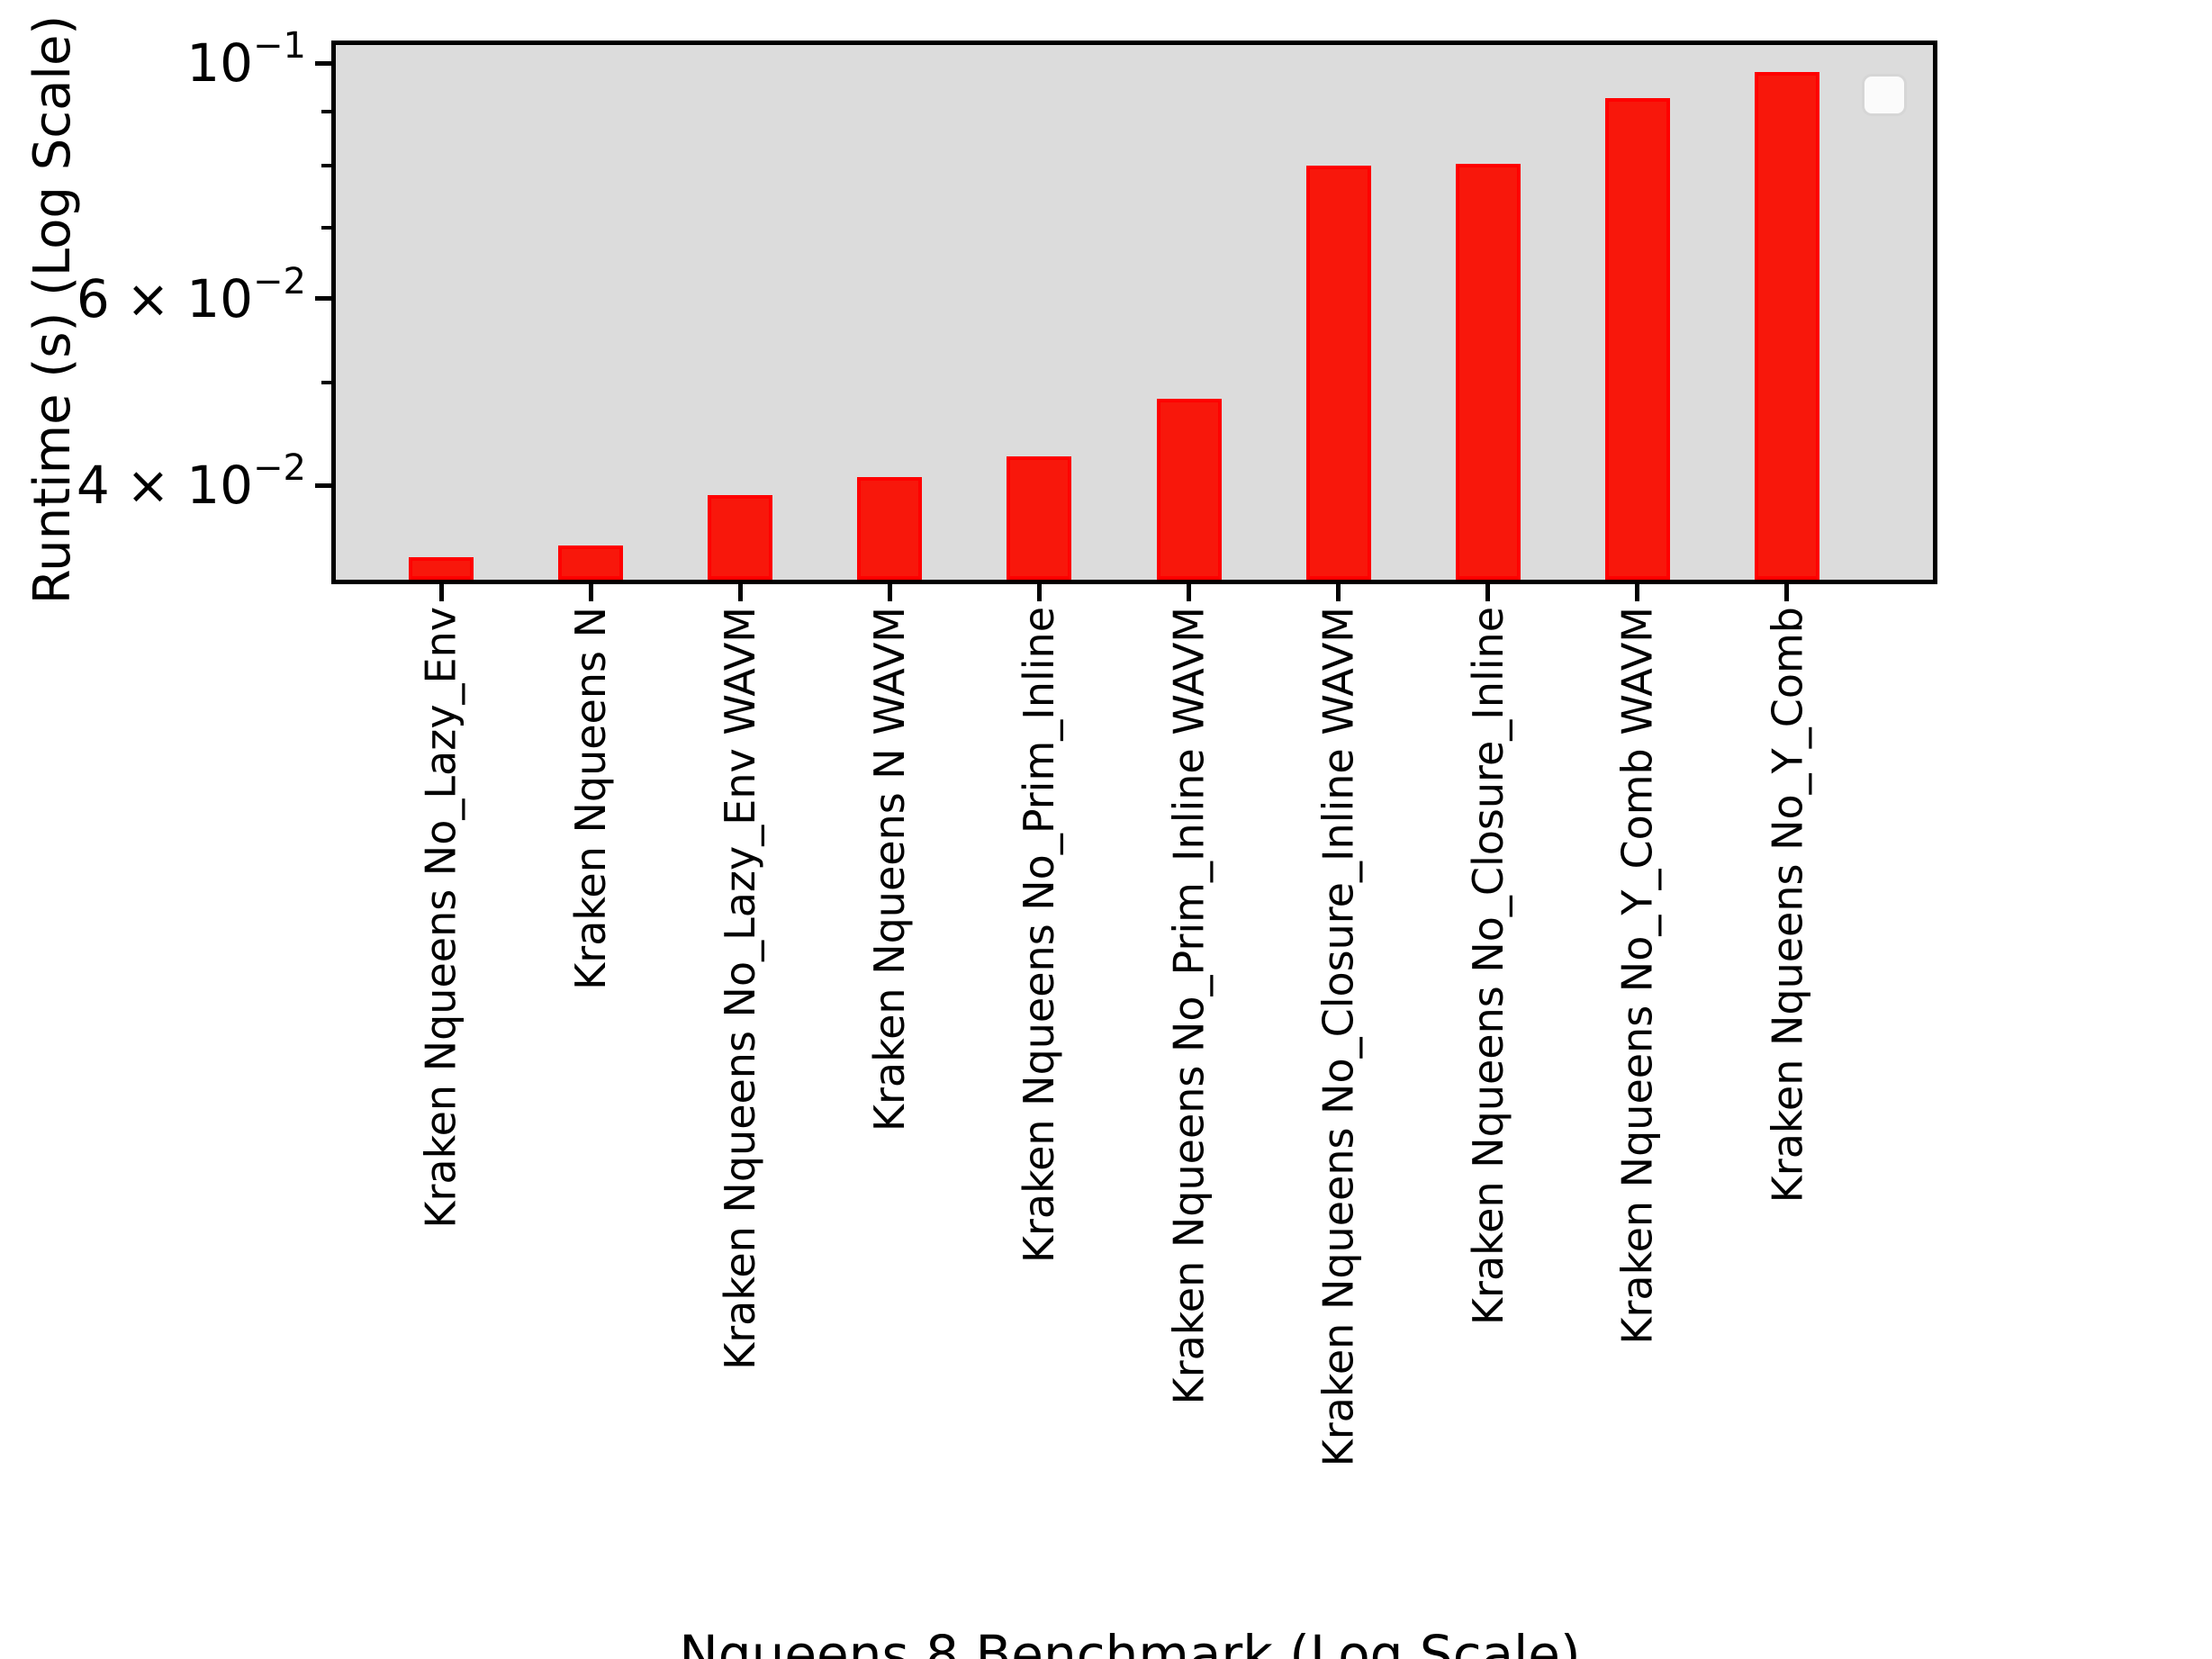 This screenshot has width=2212, height=1659. What do you see at coordinates (1786, 905) in the screenshot?
I see `x-tick-label-text: Kraken Nqueens No_Y_Comb` at bounding box center [1786, 905].